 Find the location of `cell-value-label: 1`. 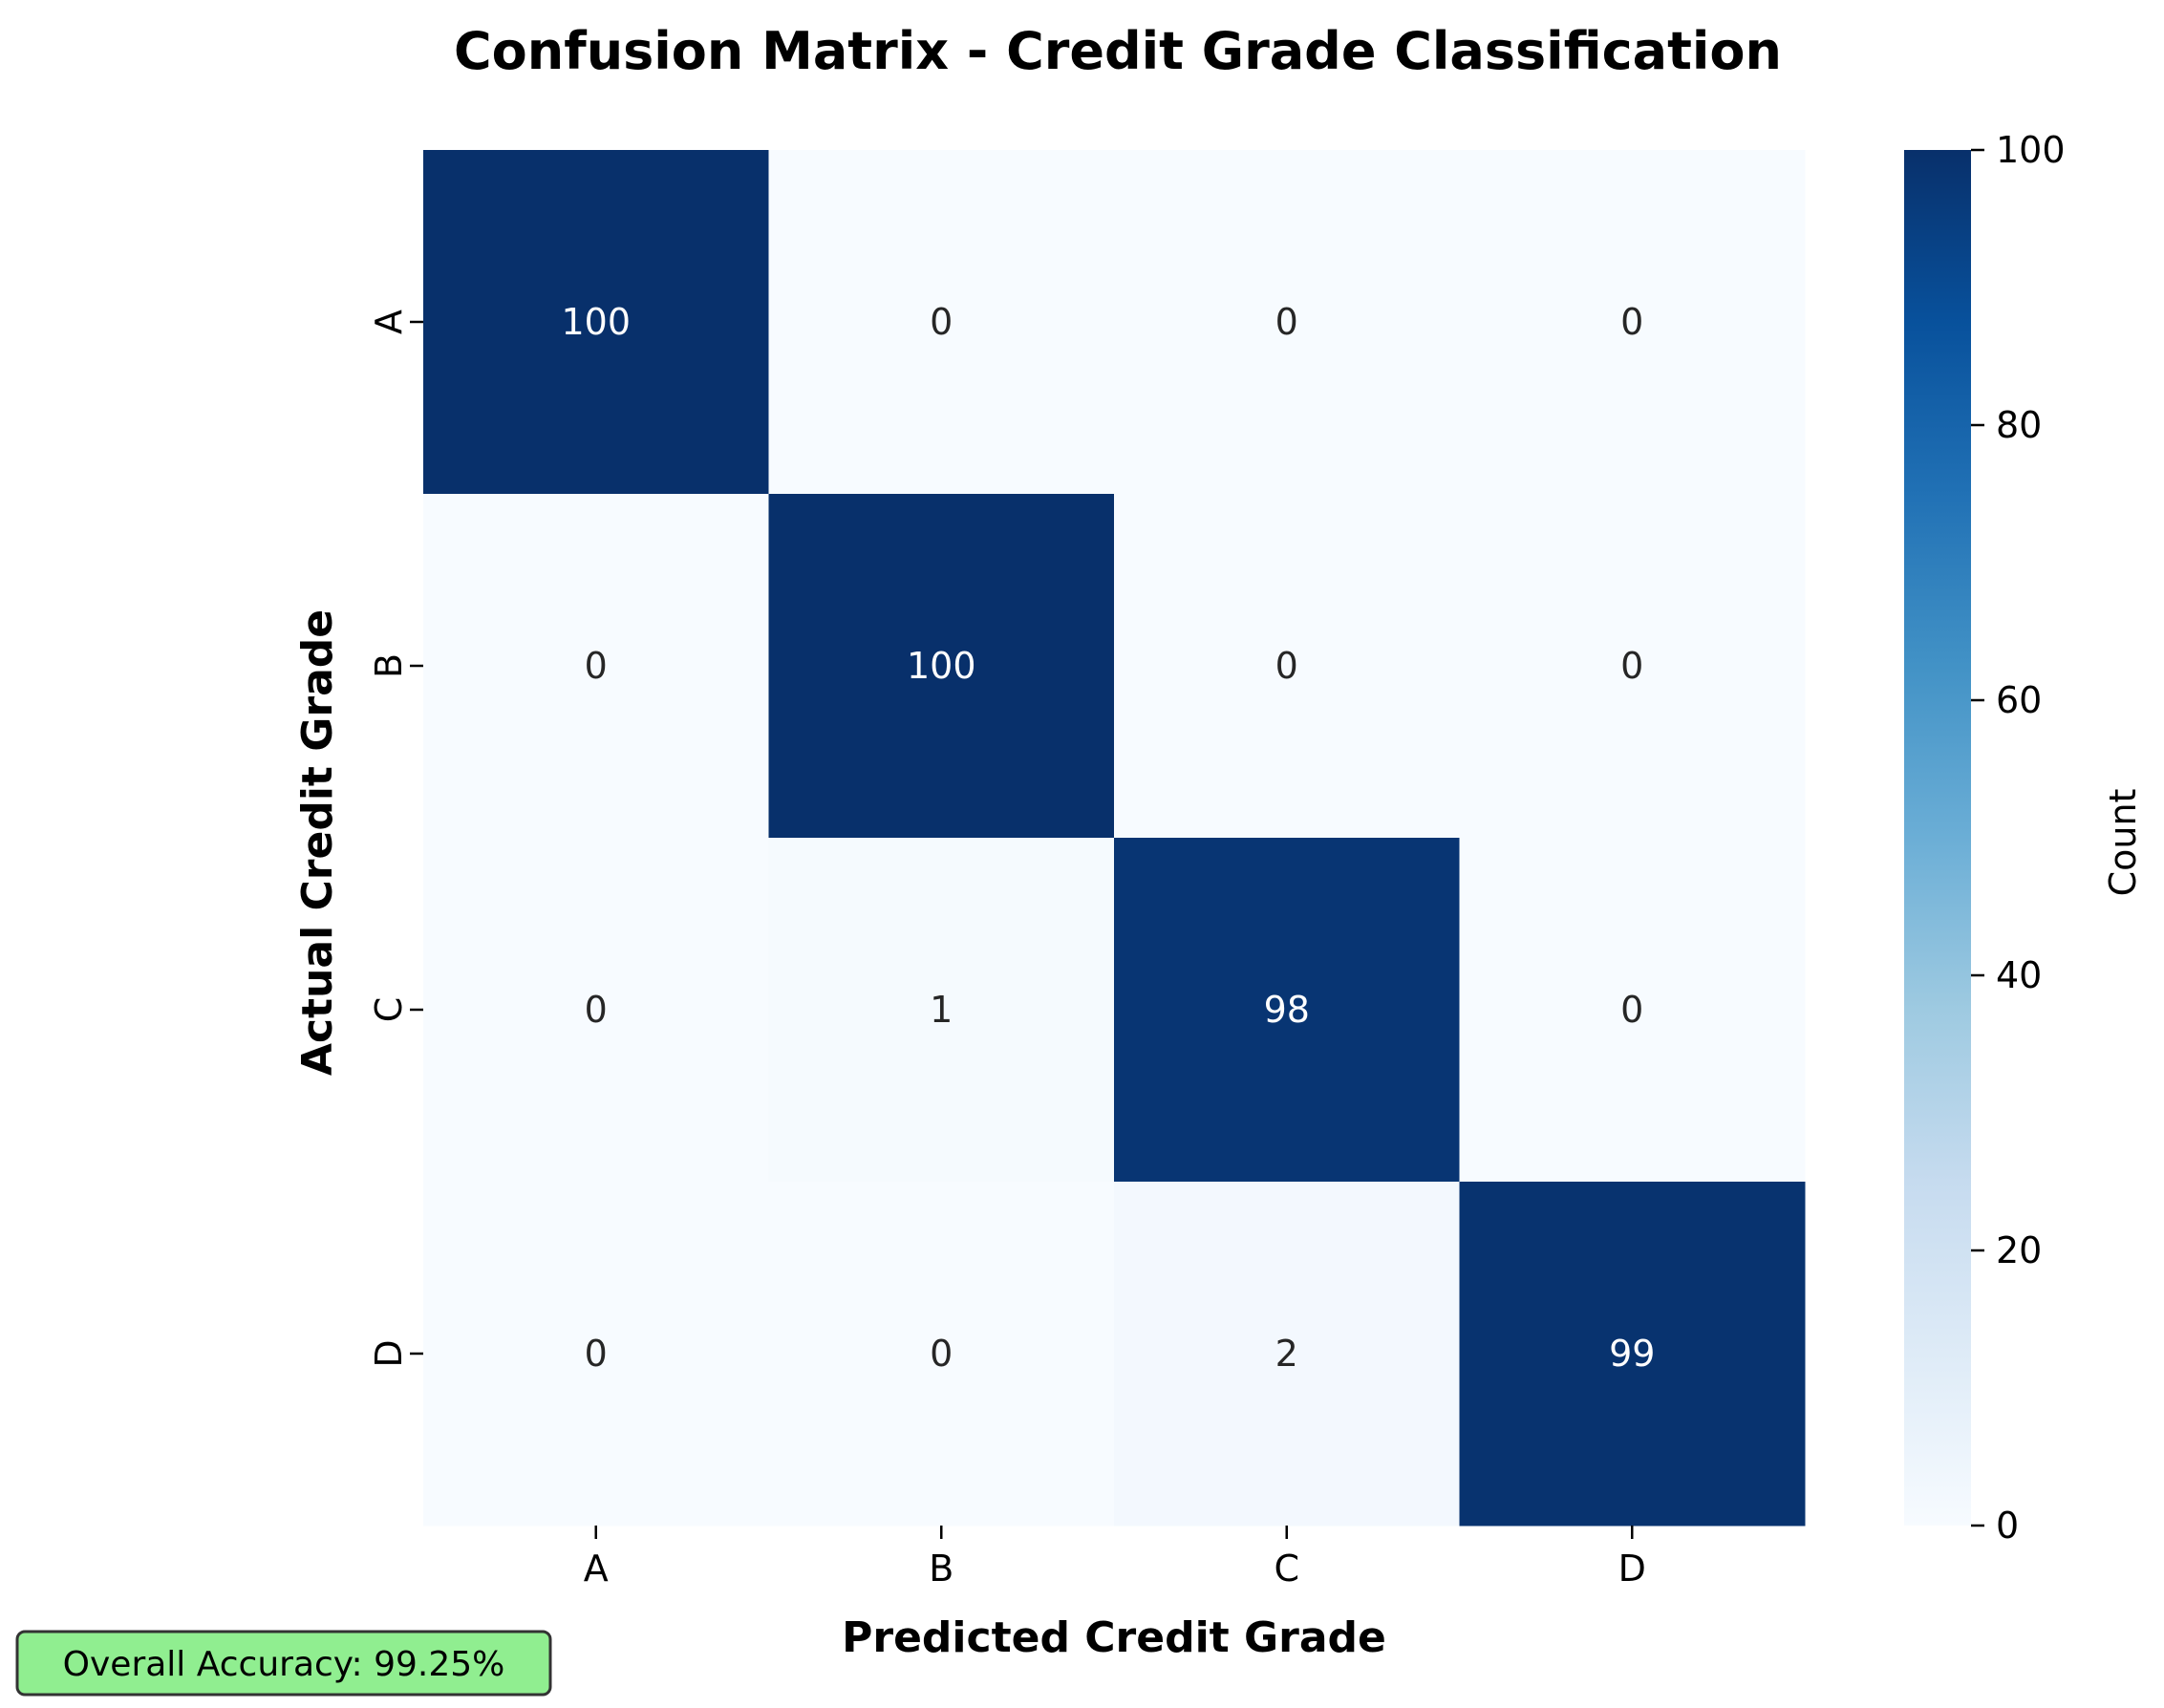

cell-value-label: 1 is located at coordinates (942, 1010).